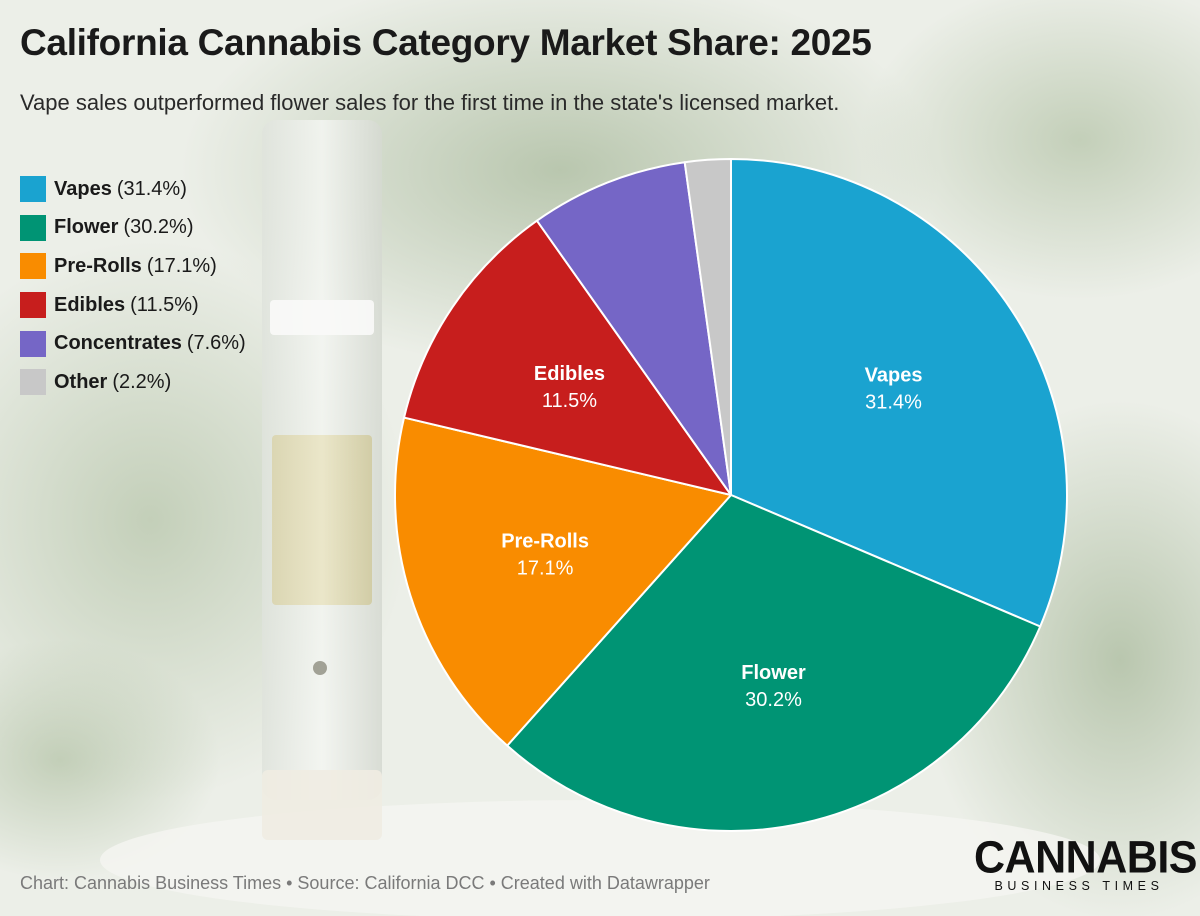 Image resolution: width=1200 pixels, height=916 pixels. I want to click on legend-label: Other, so click(81, 381).